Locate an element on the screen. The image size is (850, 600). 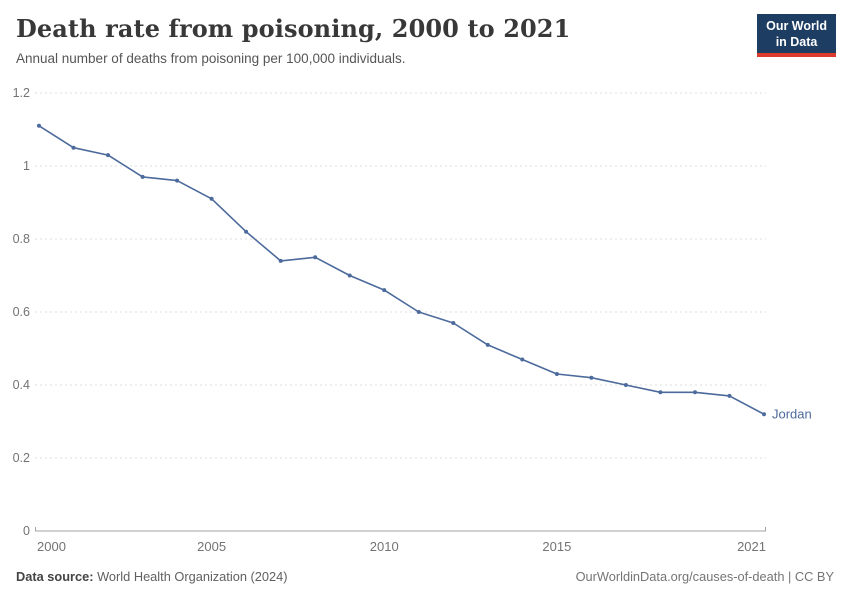
data-source-label: Data source: is located at coordinates (55, 576).